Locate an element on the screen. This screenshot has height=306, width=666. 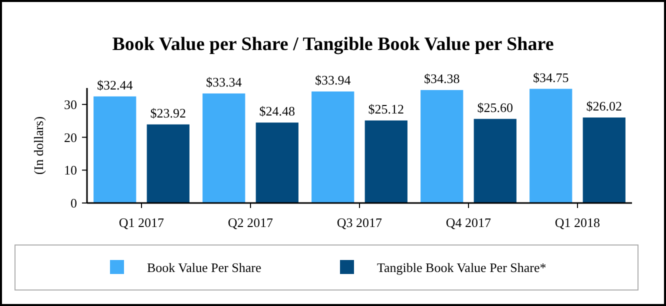
x-tick-label: Q4 2017 is located at coordinates (469, 222).